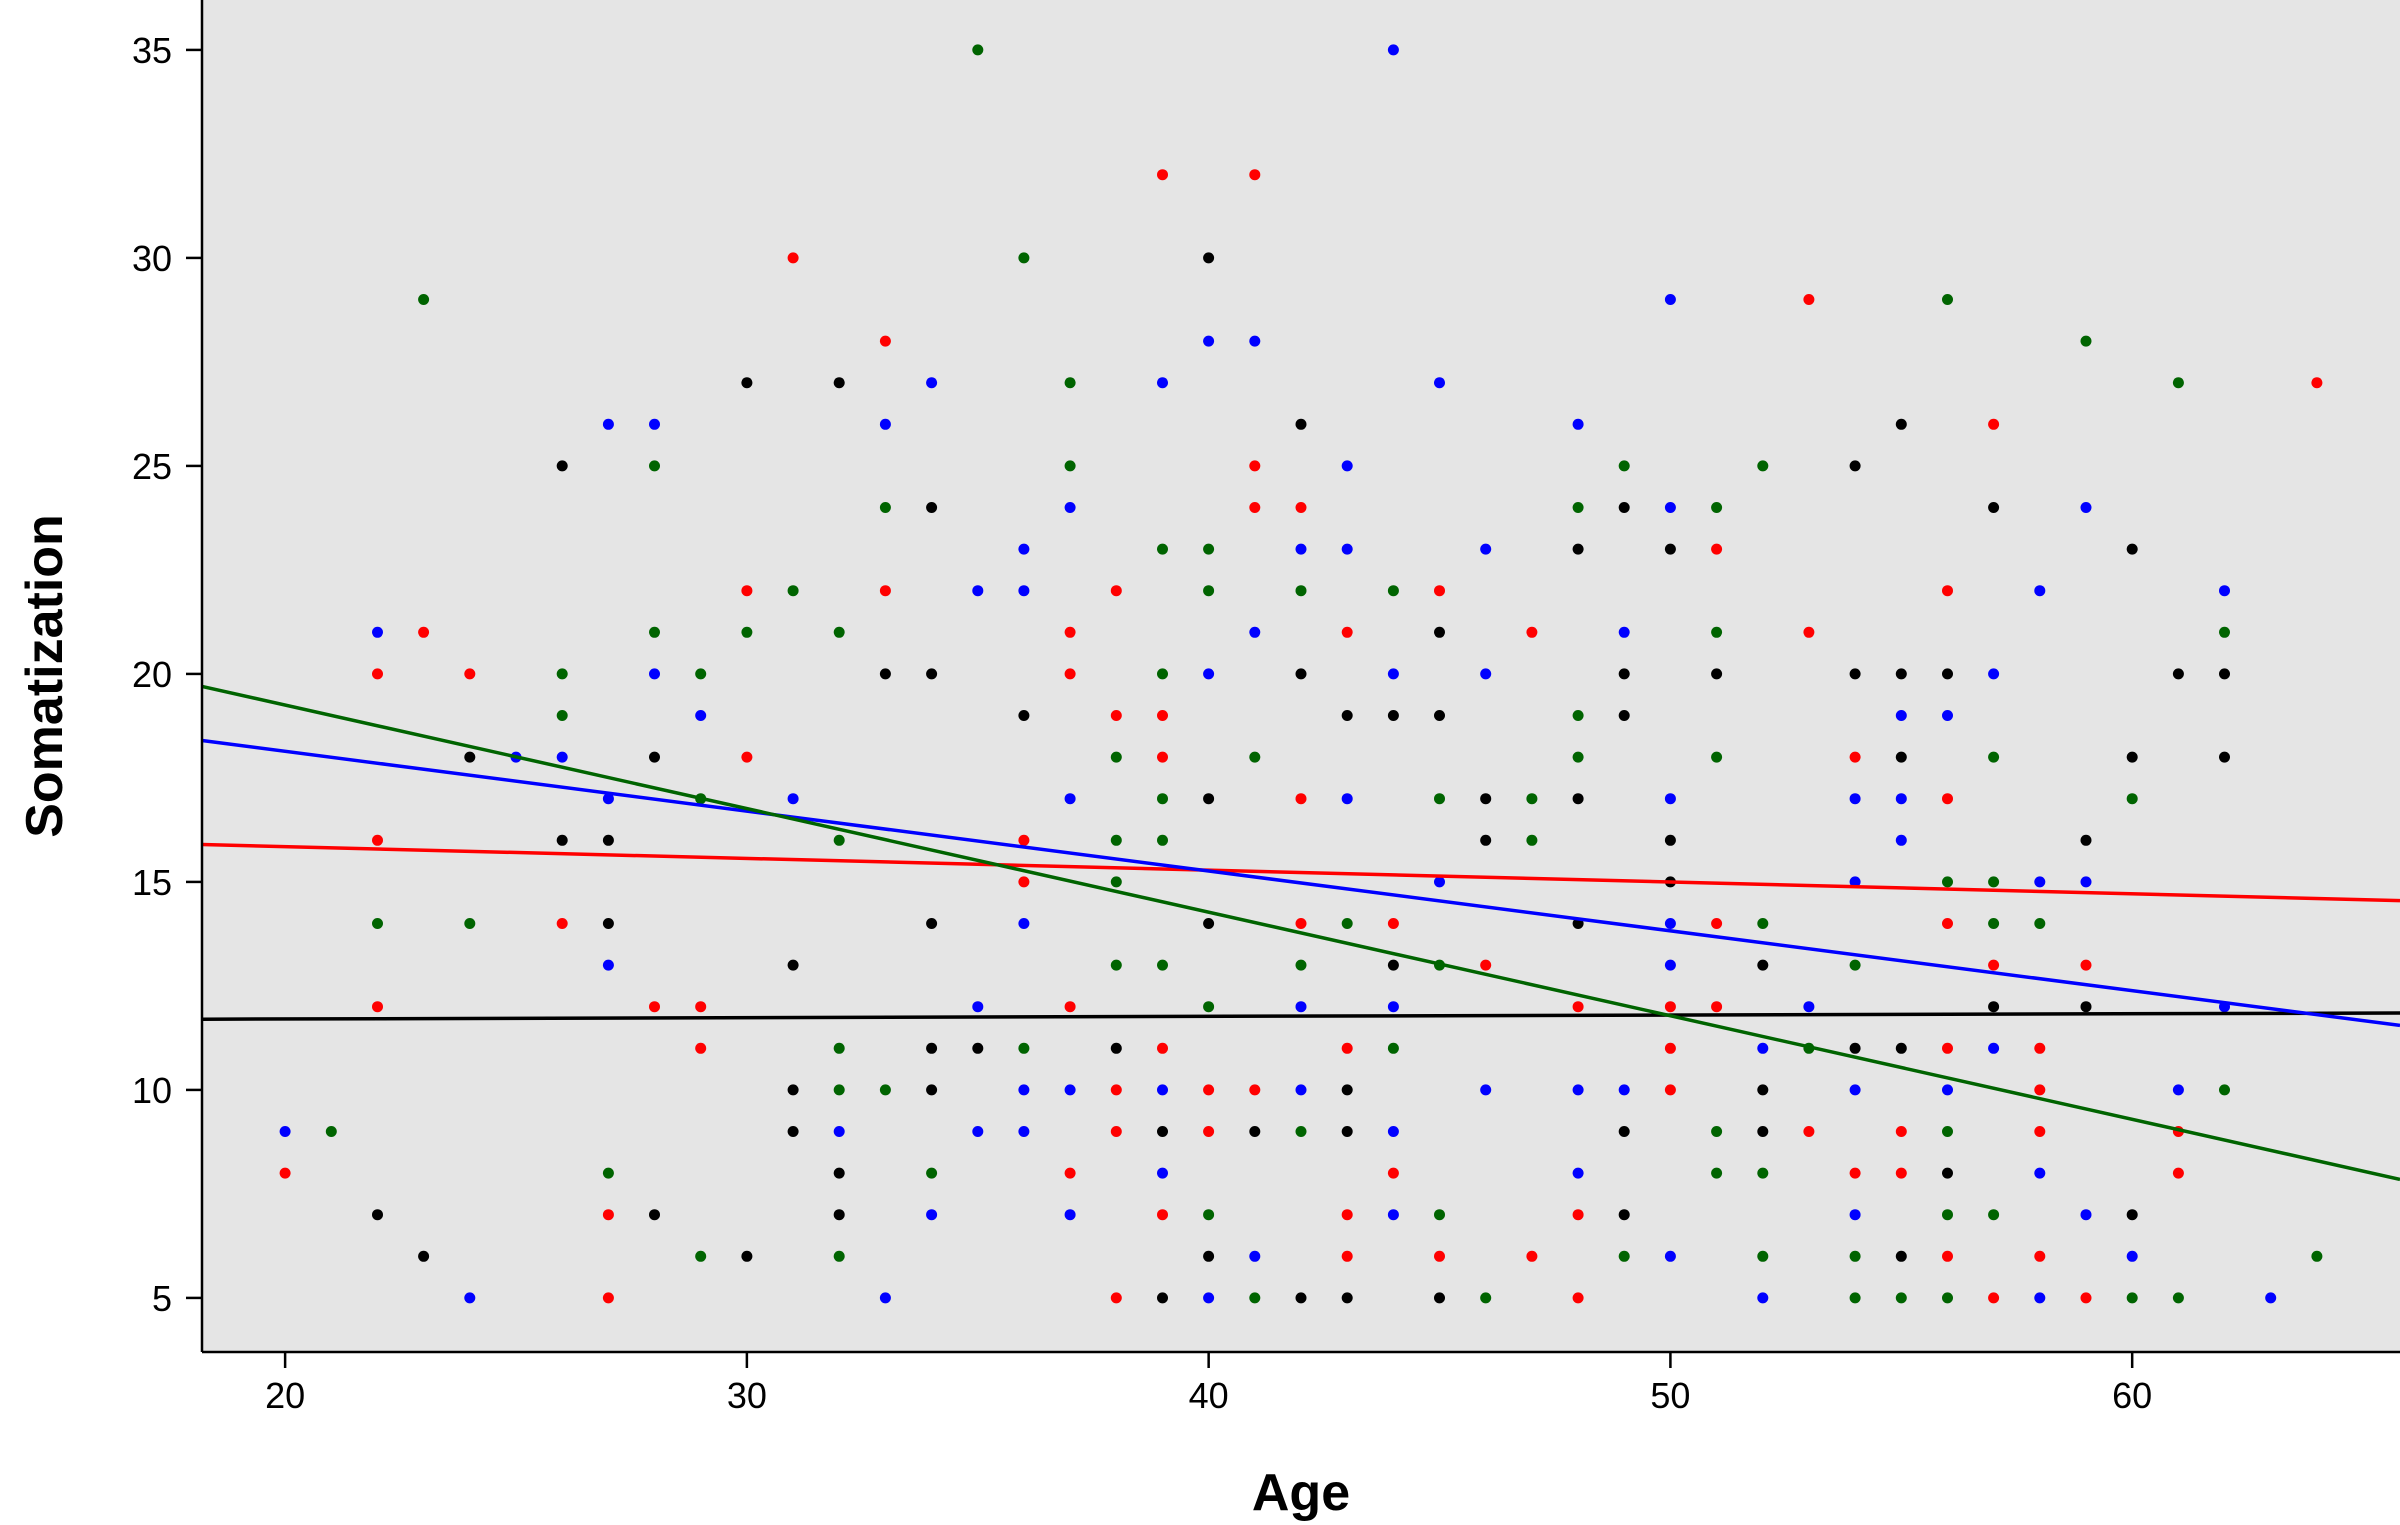 This screenshot has height=1525, width=2400. What do you see at coordinates (2132, 1395) in the screenshot?
I see `x-tick-label: 60` at bounding box center [2132, 1395].